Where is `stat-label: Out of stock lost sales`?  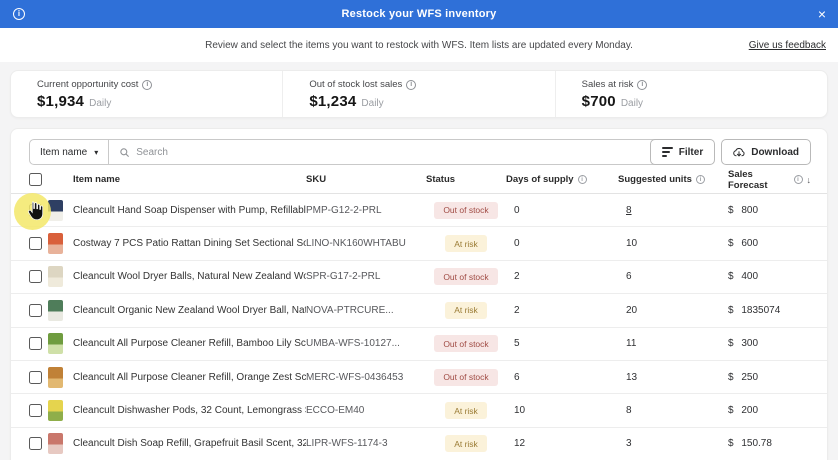 stat-label: Out of stock lost sales is located at coordinates (356, 84).